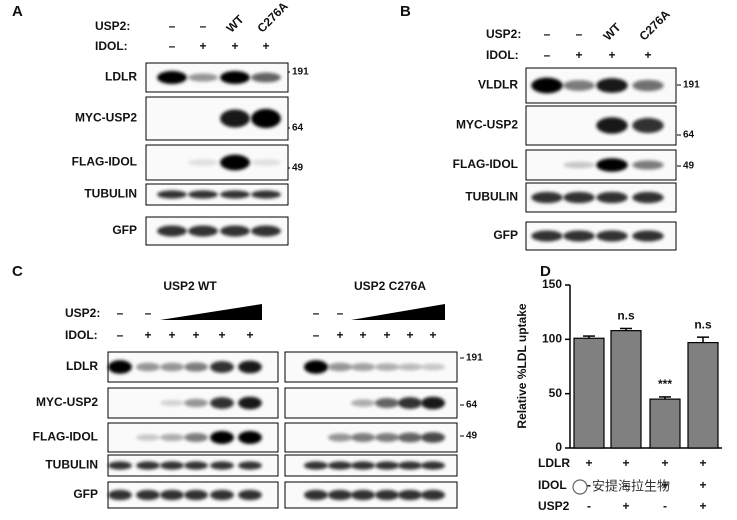 This screenshot has height=520, width=737. What do you see at coordinates (665, 384) in the screenshot?
I see `significance: ***` at bounding box center [665, 384].